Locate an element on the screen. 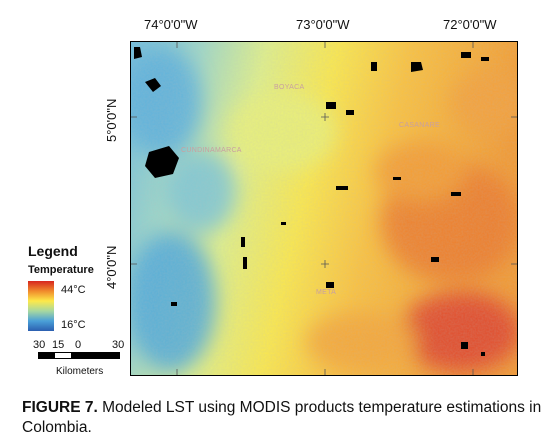  legend-color-ramp is located at coordinates (41, 306).